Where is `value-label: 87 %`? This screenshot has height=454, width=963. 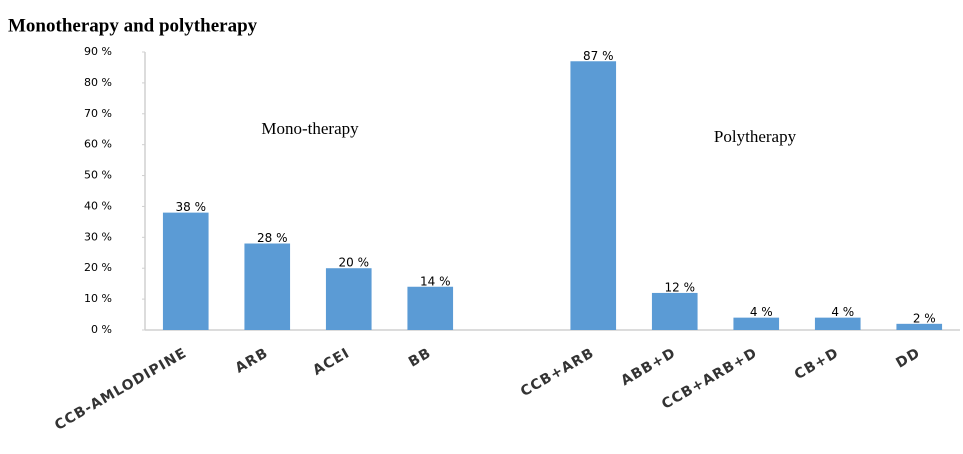 value-label: 87 % is located at coordinates (598, 56).